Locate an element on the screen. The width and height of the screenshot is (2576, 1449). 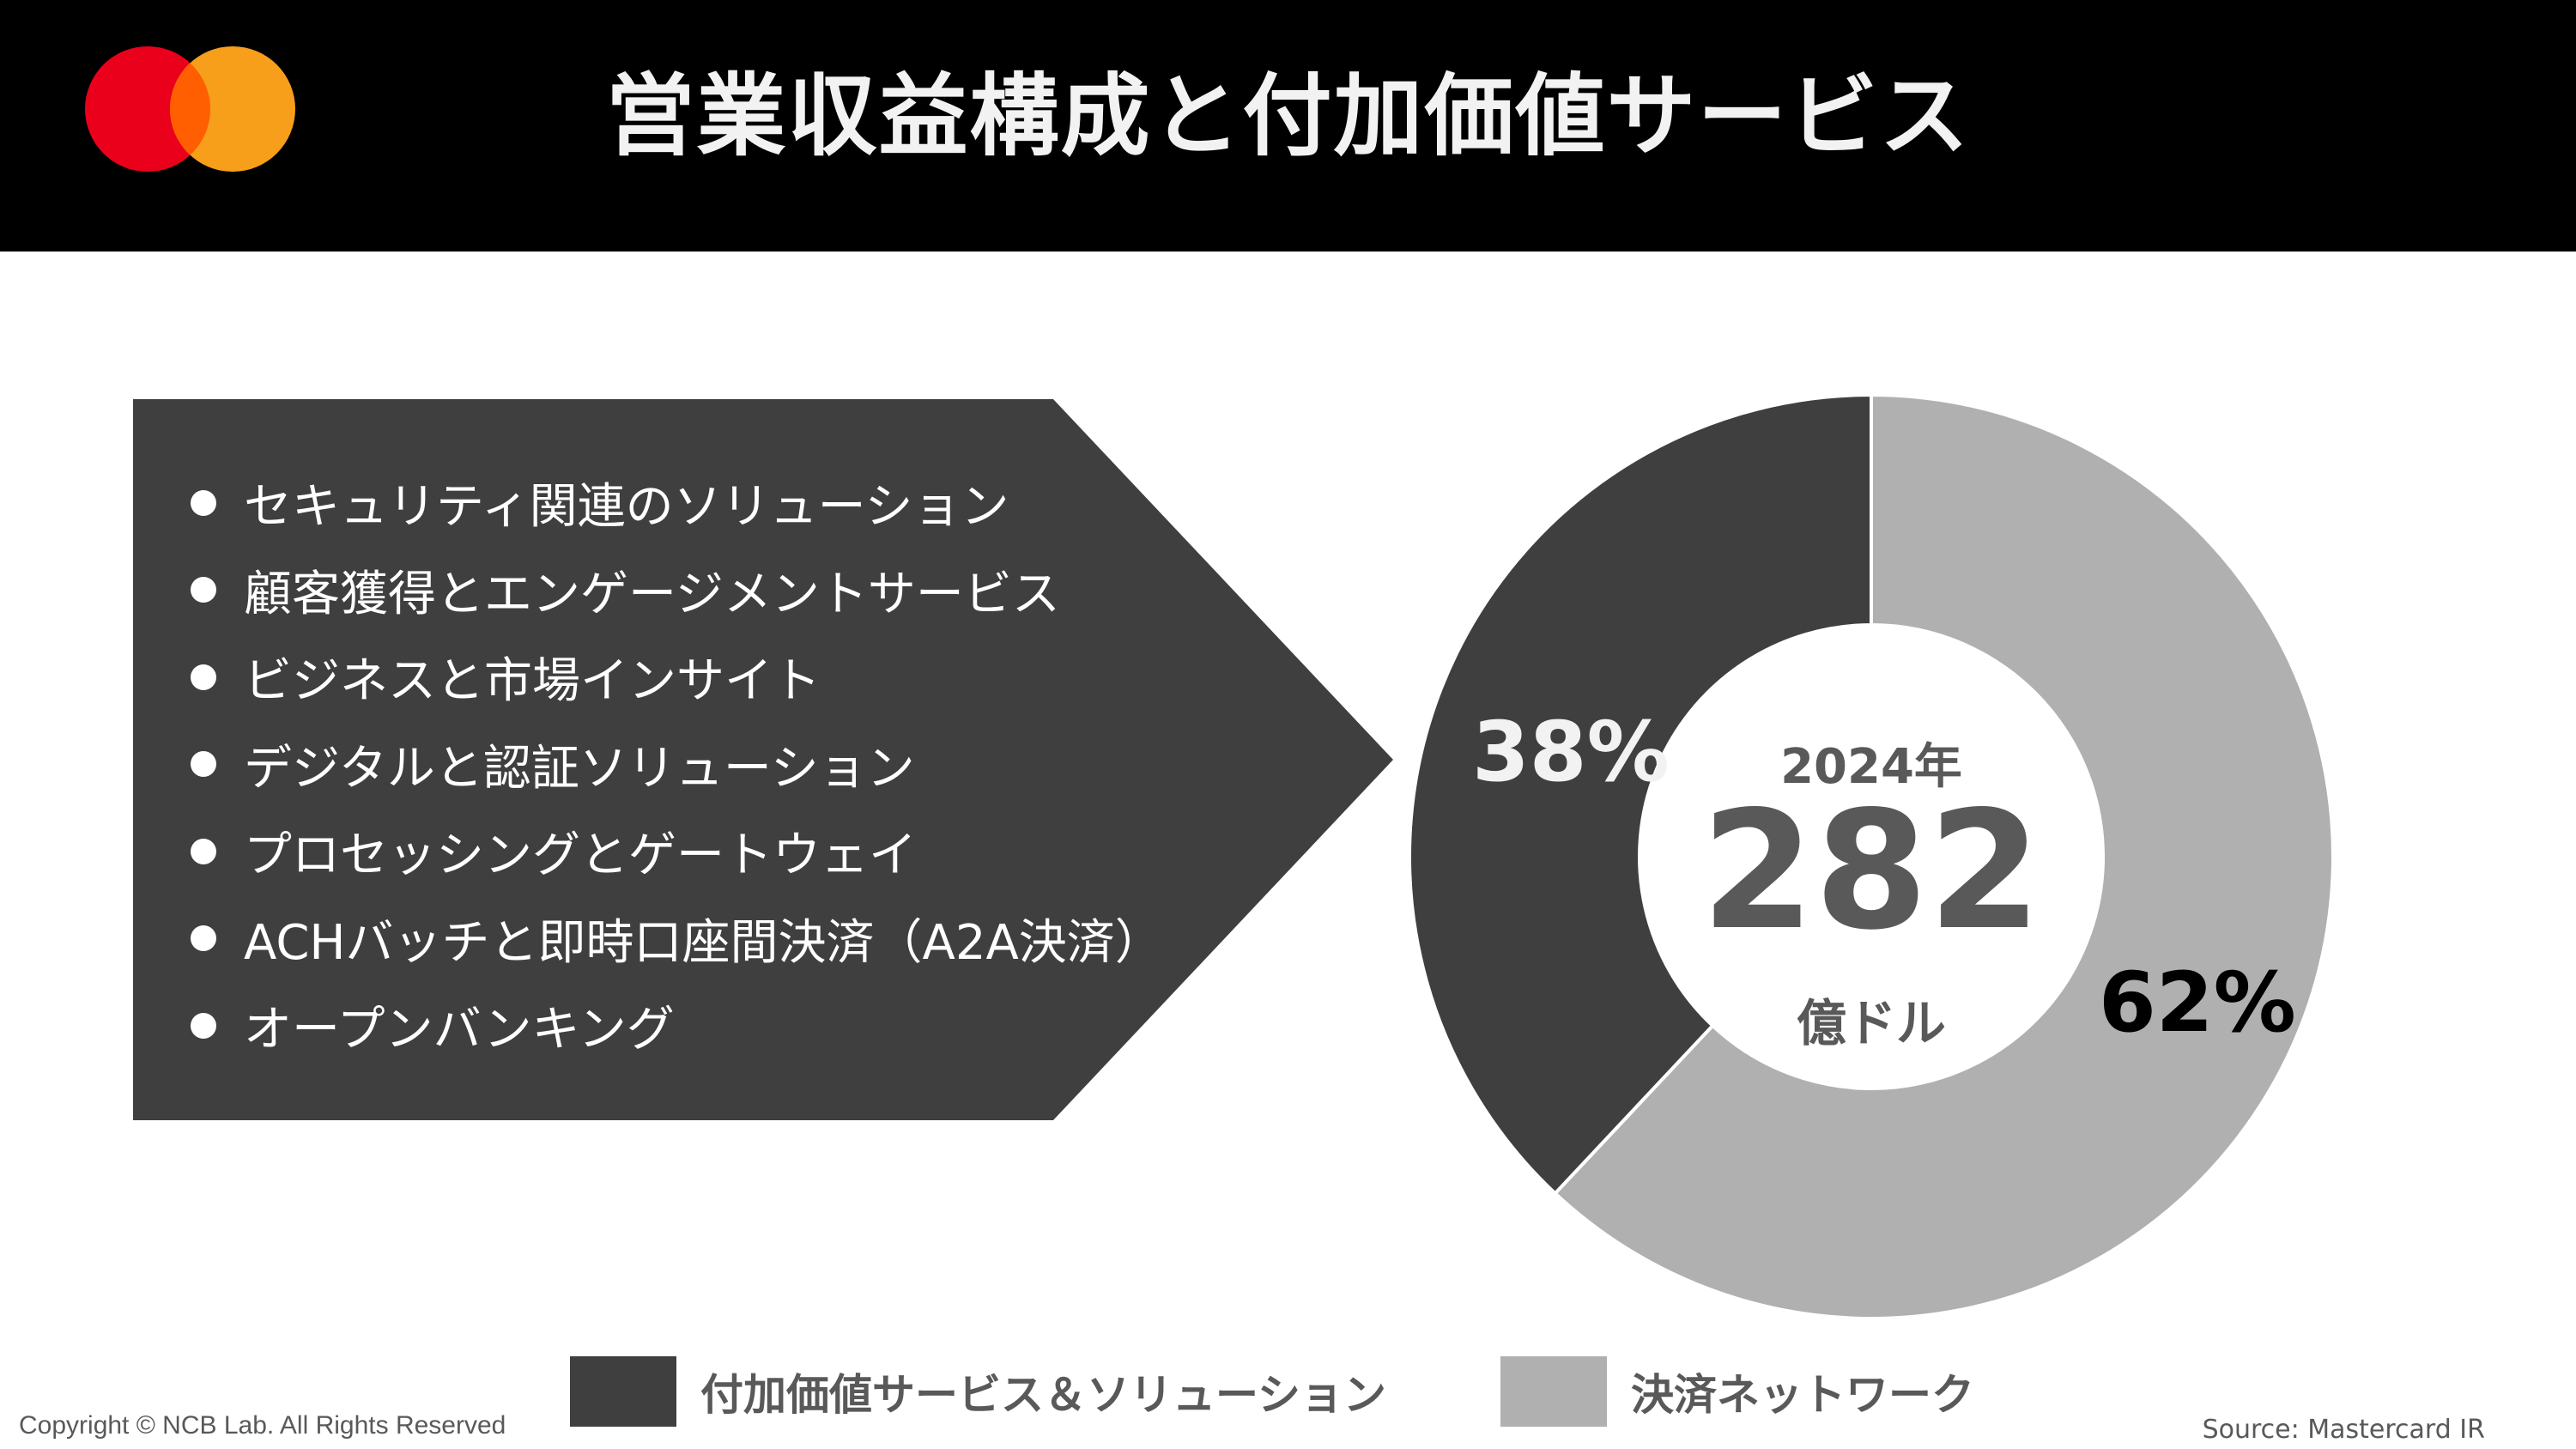
donut-slice is located at coordinates (1640, 794).